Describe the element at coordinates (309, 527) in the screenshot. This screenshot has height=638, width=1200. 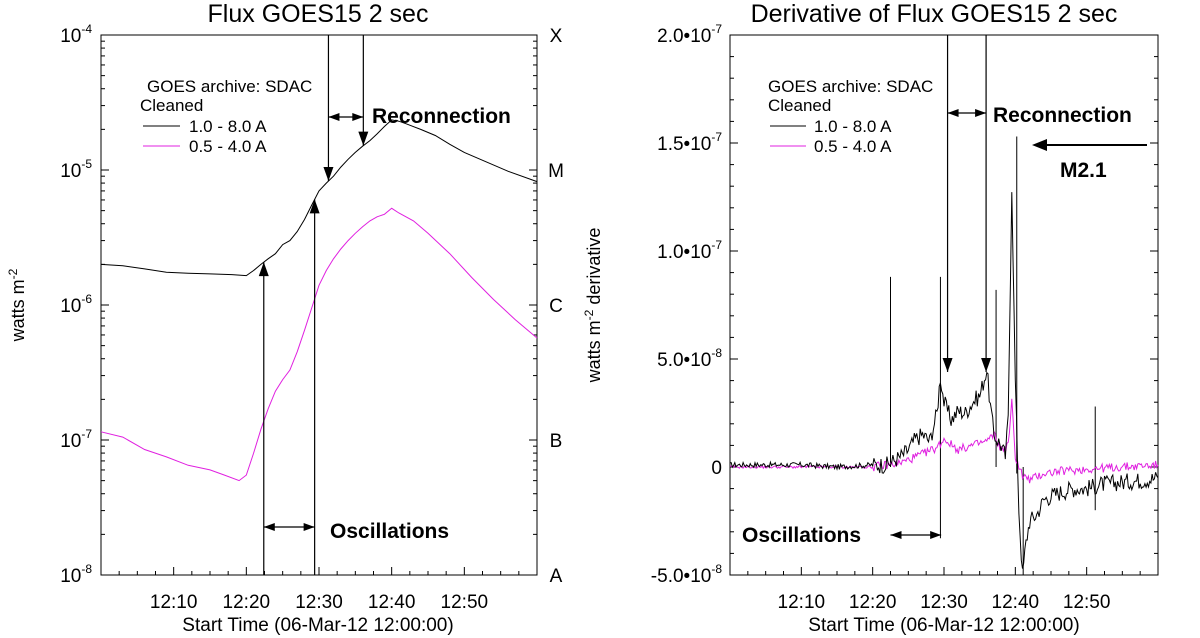
I see `oscillation-span-arrow-head-right` at that location.